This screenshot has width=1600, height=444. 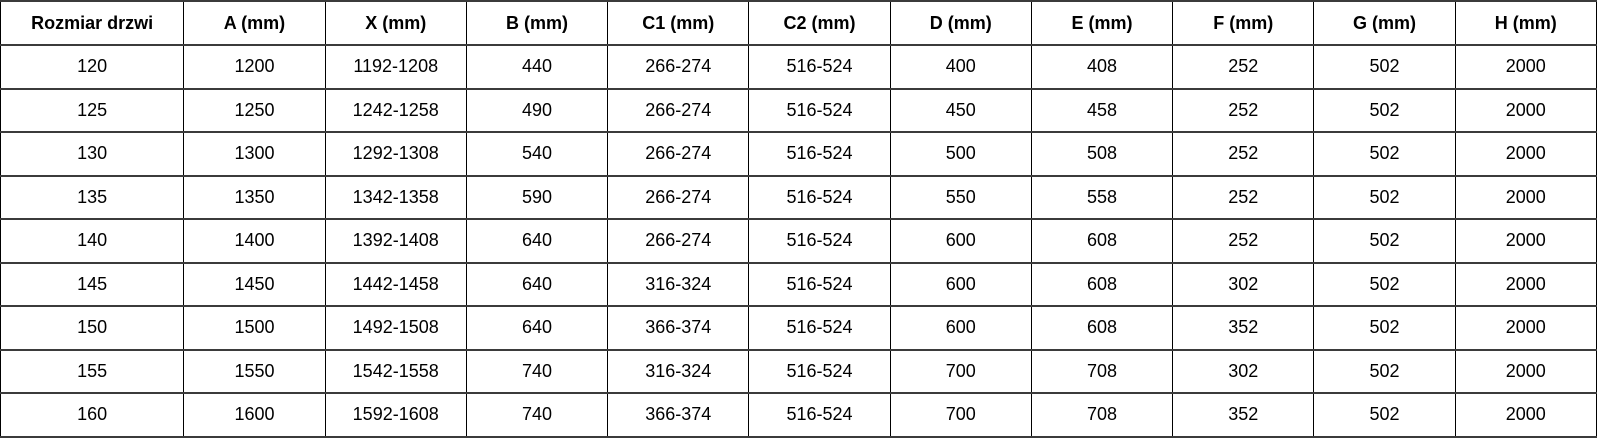 What do you see at coordinates (1102, 67) in the screenshot?
I see `table-cell: 408` at bounding box center [1102, 67].